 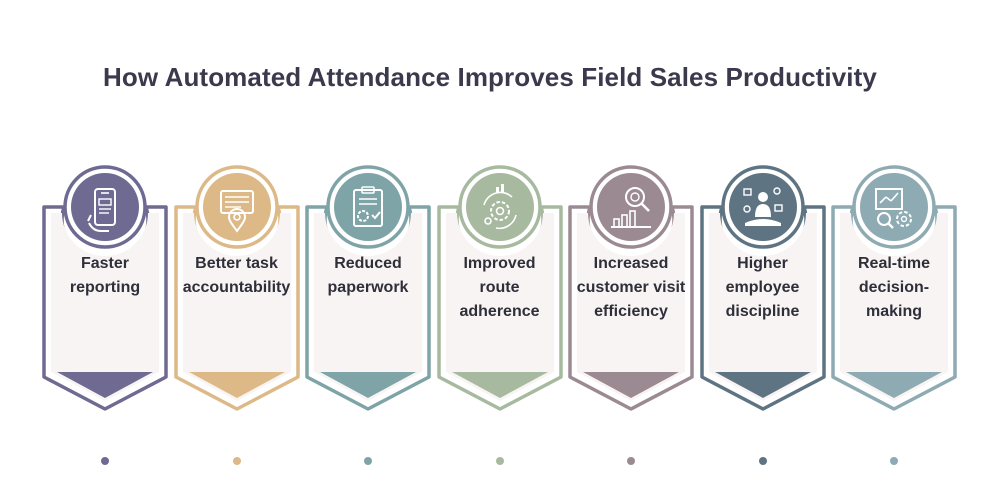 I want to click on step-card: Improved route adherence, so click(x=499, y=284).